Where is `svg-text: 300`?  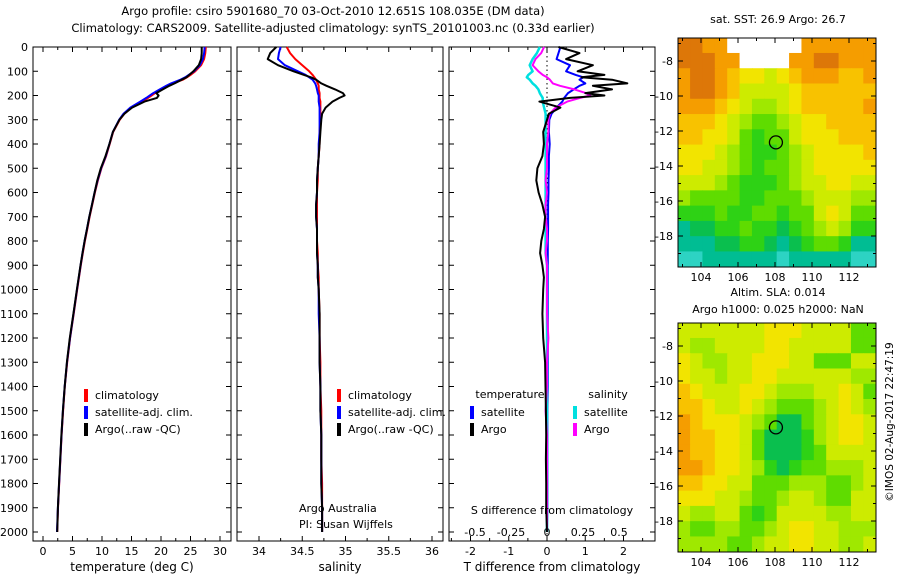 svg-text: 300 is located at coordinates (17, 120).